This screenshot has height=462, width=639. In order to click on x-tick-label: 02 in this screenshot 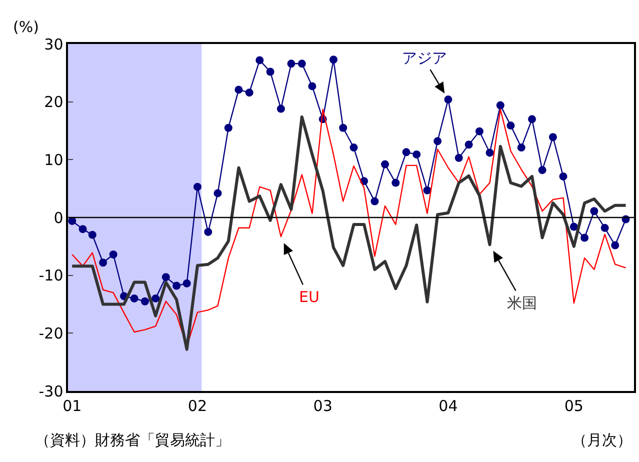, I will do `click(198, 405)`.